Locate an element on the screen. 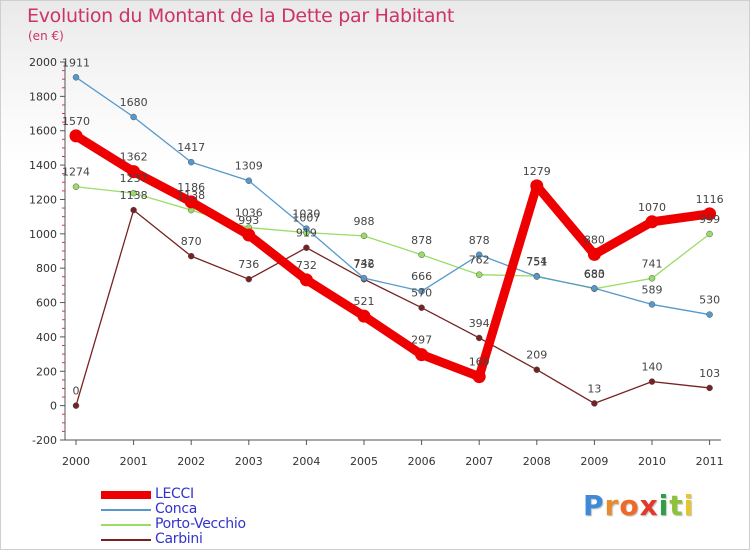 The height and width of the screenshot is (551, 750). data-label-carbini: 140 is located at coordinates (652, 367).